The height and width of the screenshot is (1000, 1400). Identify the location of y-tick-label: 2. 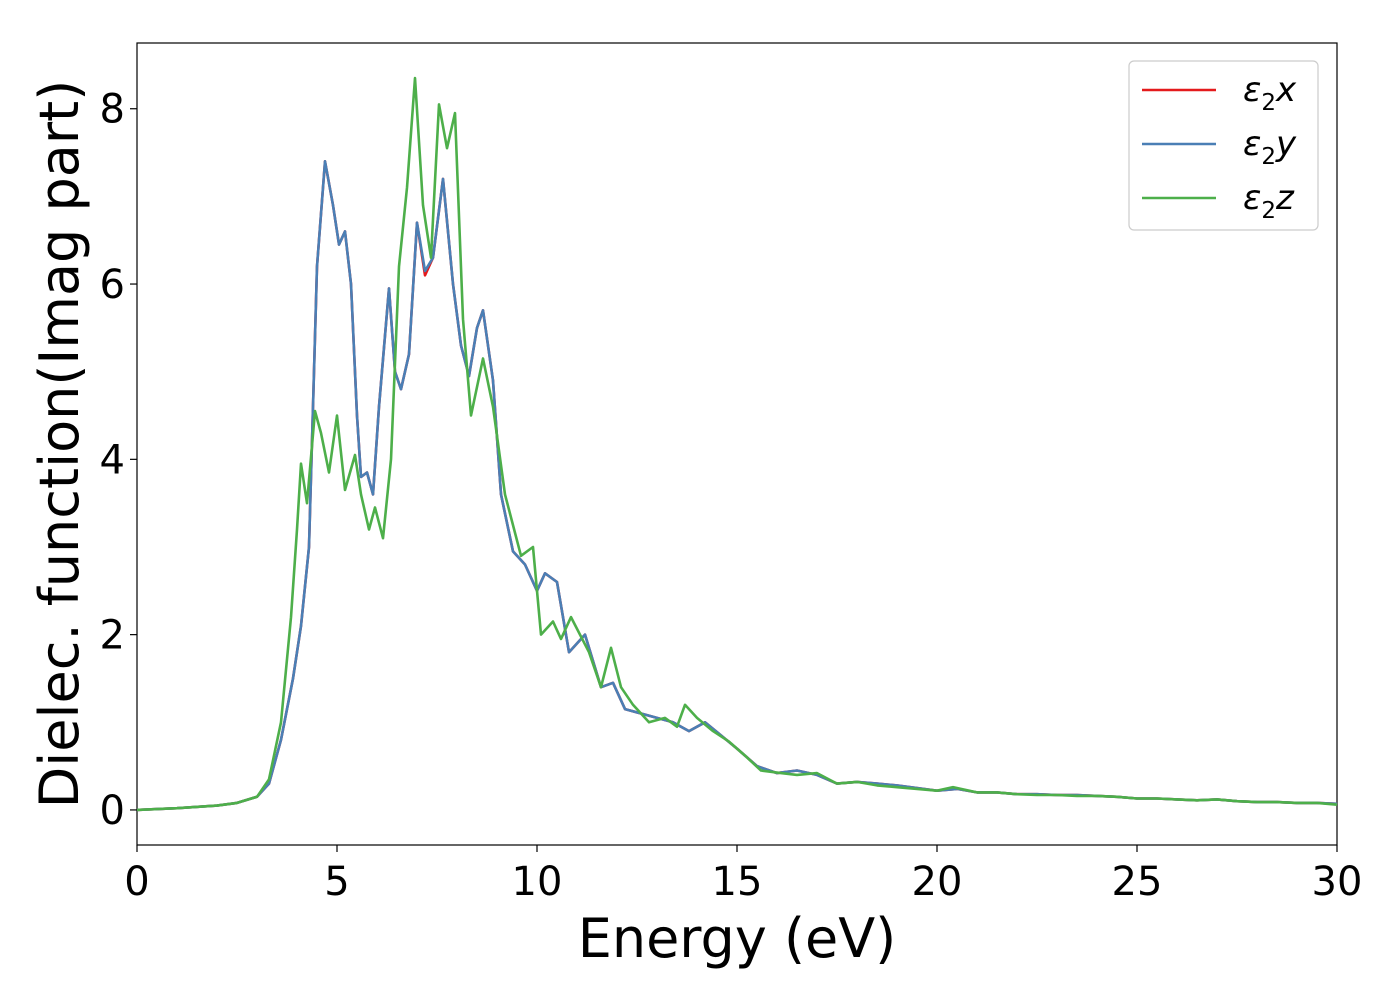
(112, 636).